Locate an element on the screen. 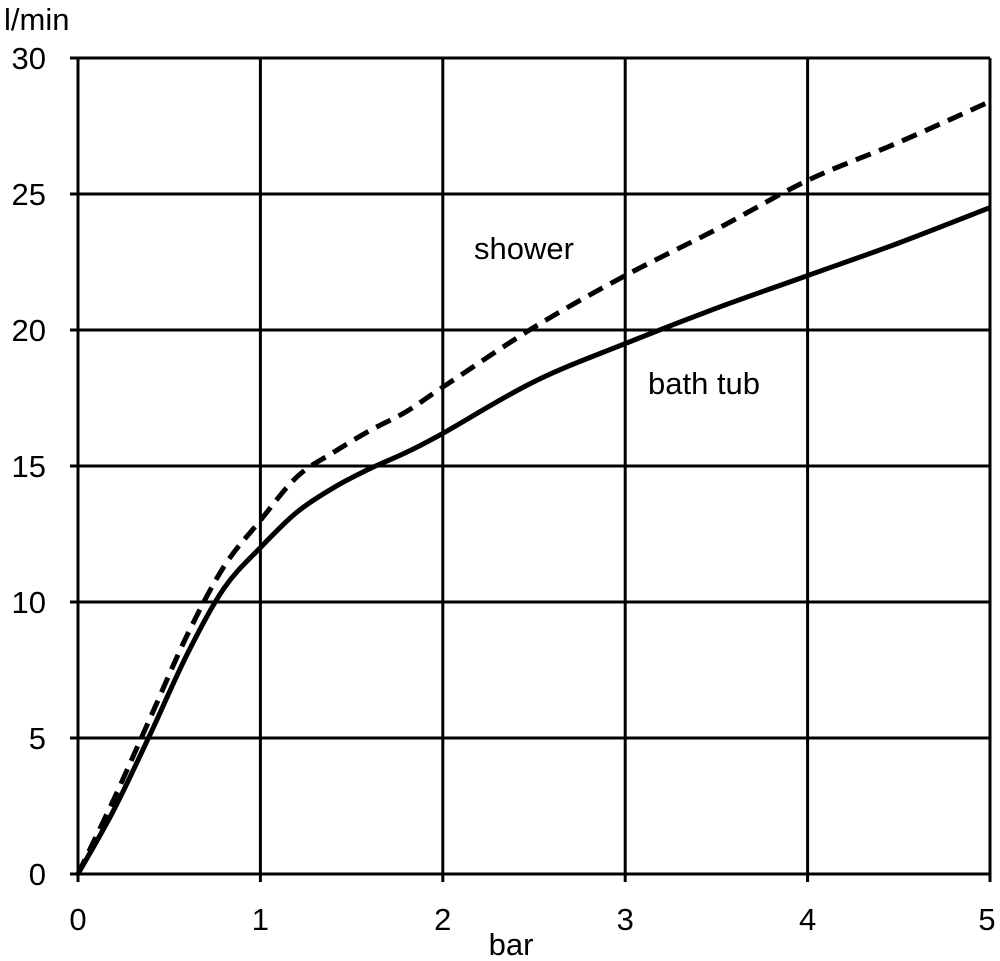  x-tick-label-5: 5 is located at coordinates (986, 919).